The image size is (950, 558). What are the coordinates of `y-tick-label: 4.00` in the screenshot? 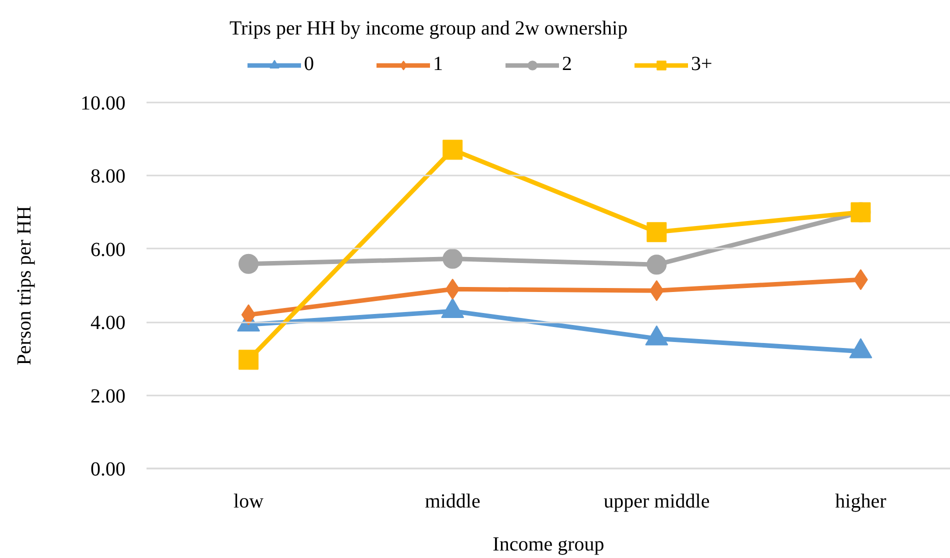 It's located at (108, 323).